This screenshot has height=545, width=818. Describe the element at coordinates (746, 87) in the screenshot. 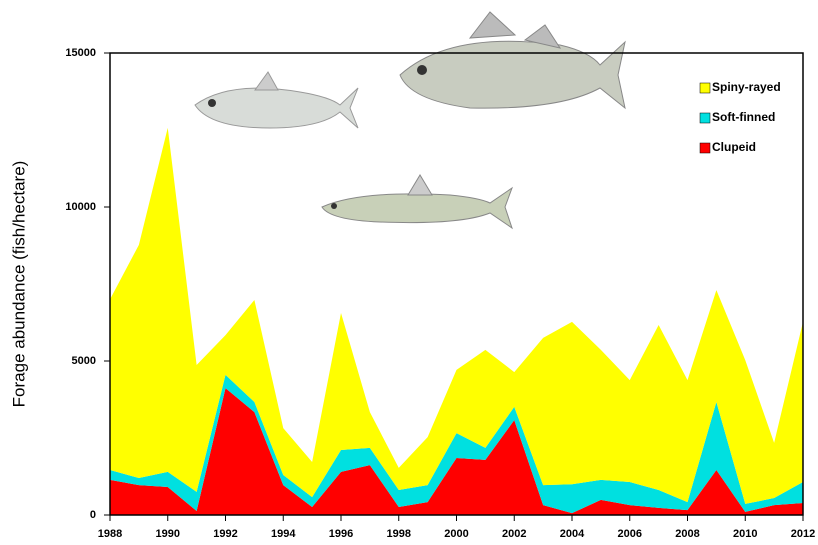

I see `legend-label: Spiny-rayed` at that location.